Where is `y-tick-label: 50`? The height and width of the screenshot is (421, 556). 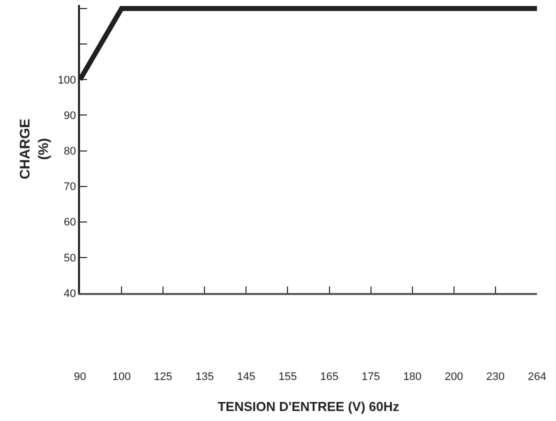 y-tick-label: 50 is located at coordinates (70, 258).